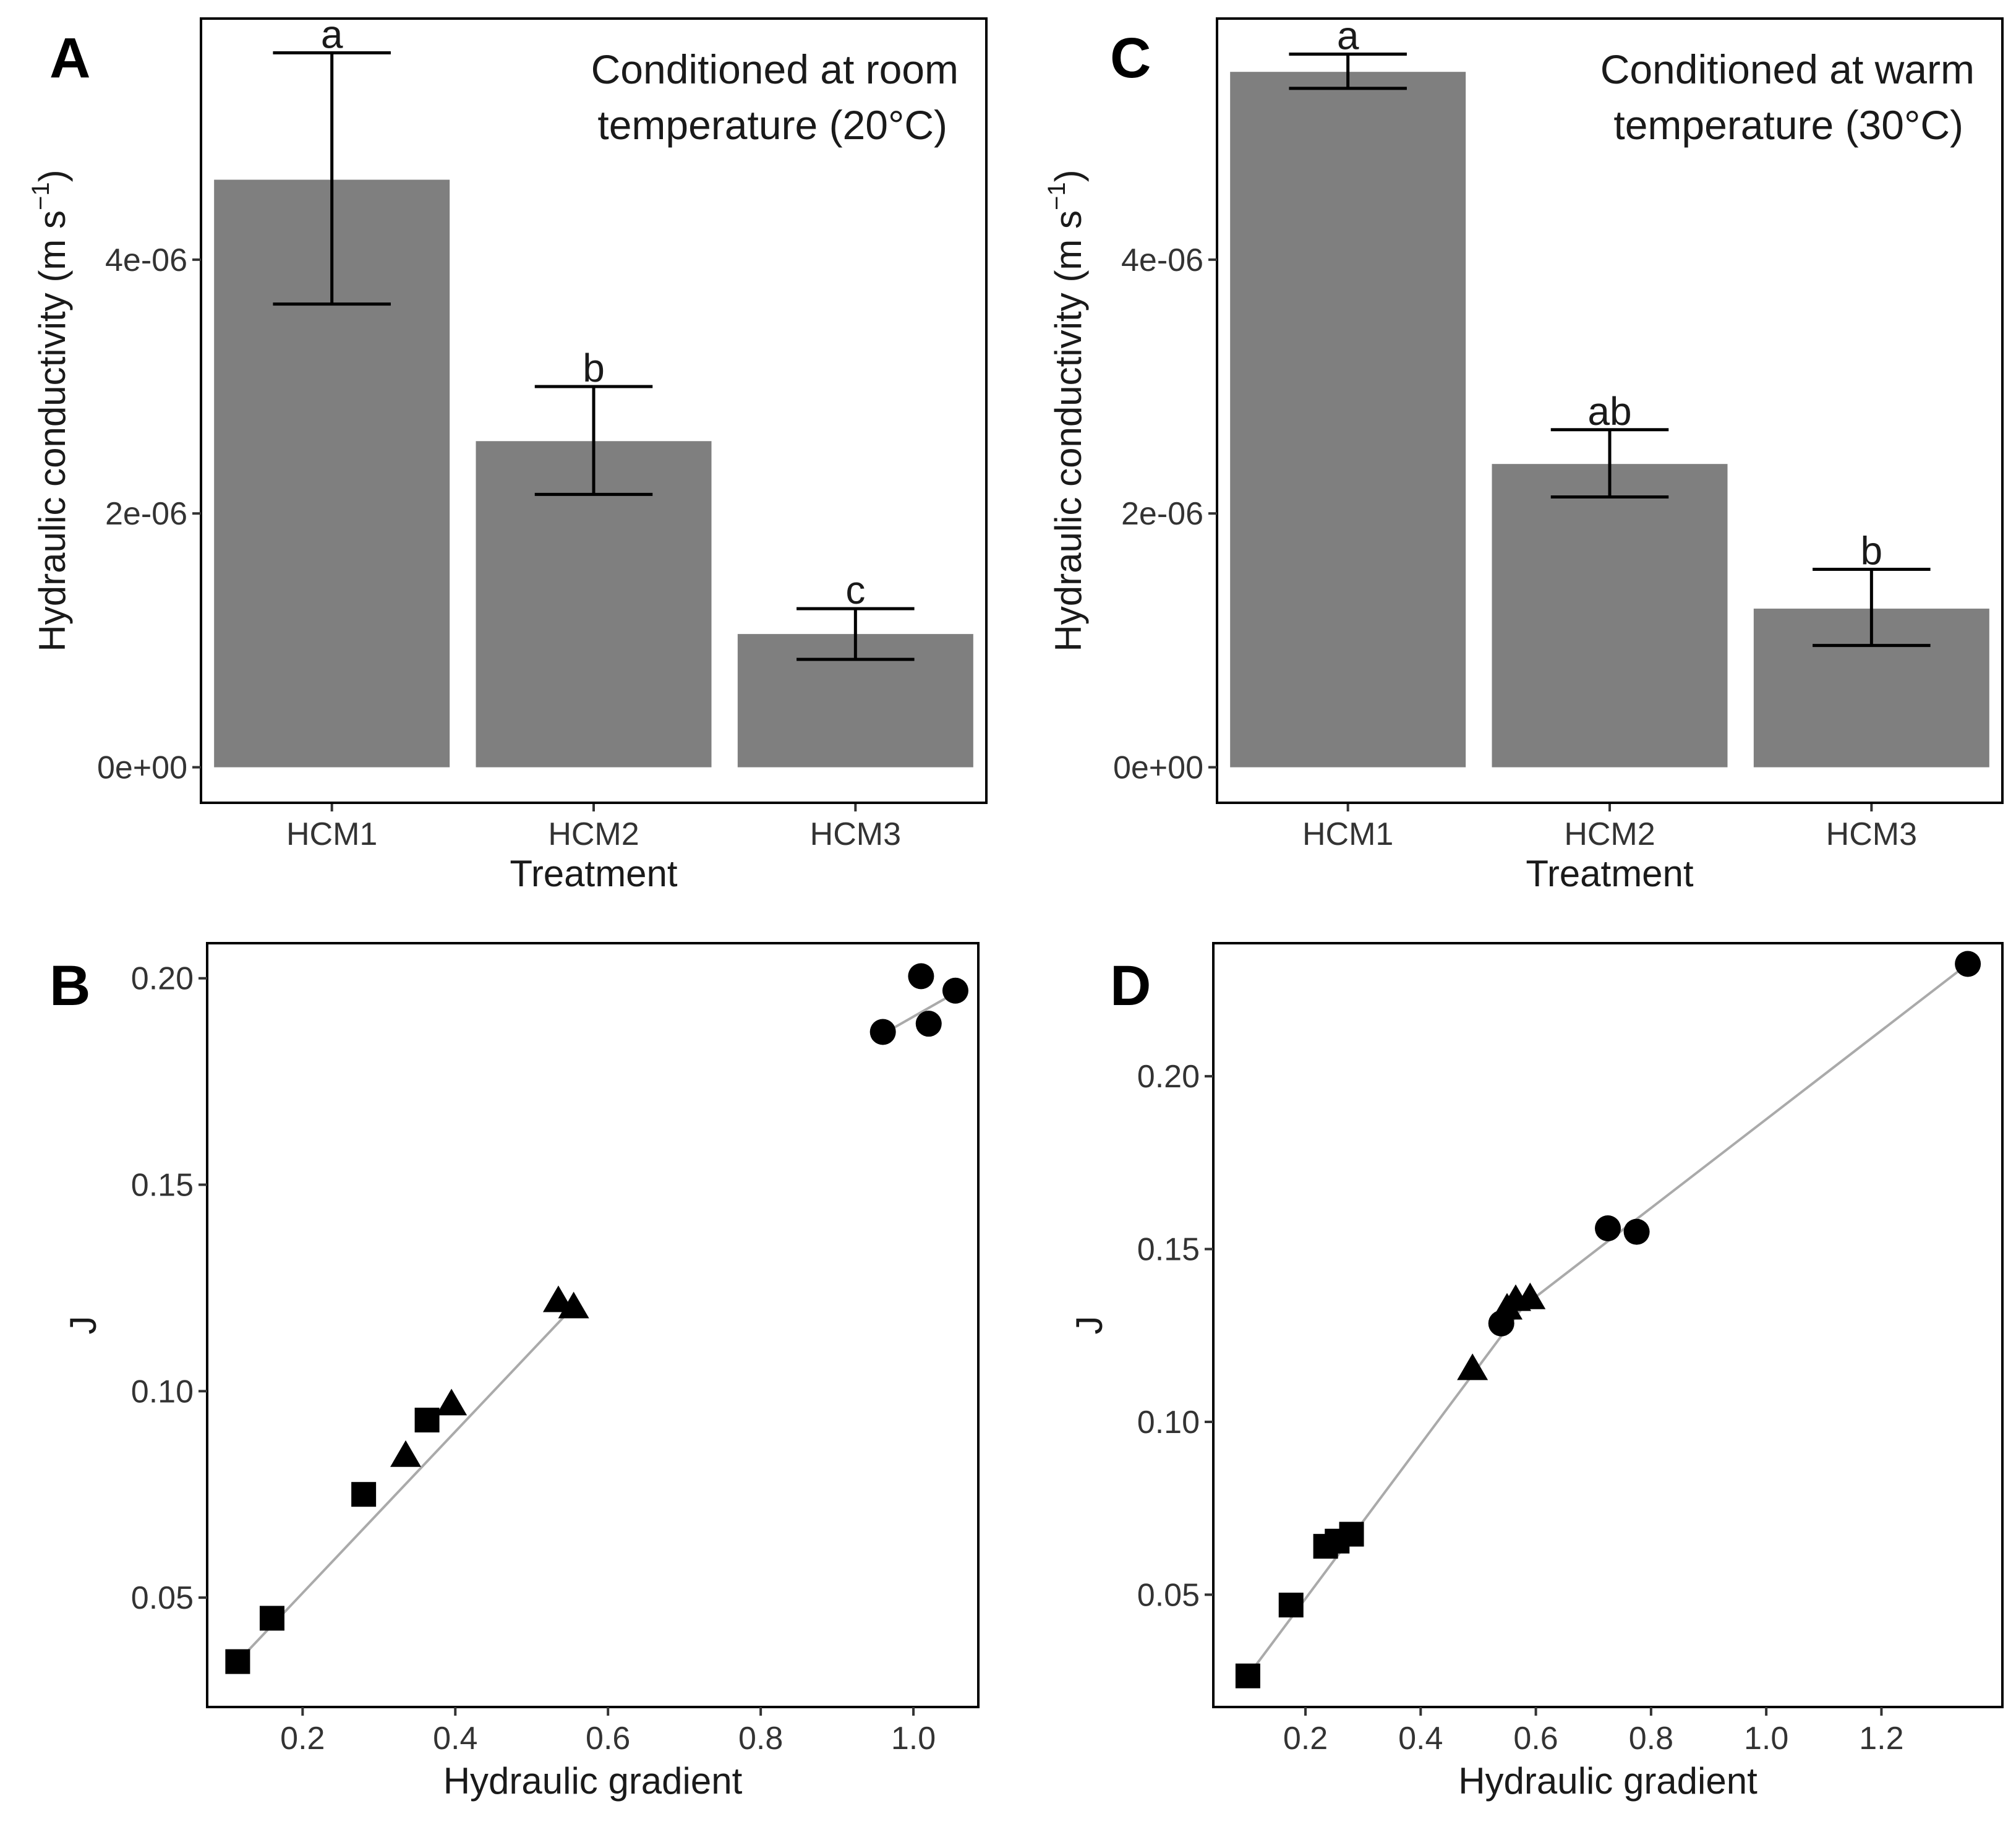 The height and width of the screenshot is (1827, 2016). What do you see at coordinates (1348, 36) in the screenshot?
I see `significance-letter: a` at bounding box center [1348, 36].